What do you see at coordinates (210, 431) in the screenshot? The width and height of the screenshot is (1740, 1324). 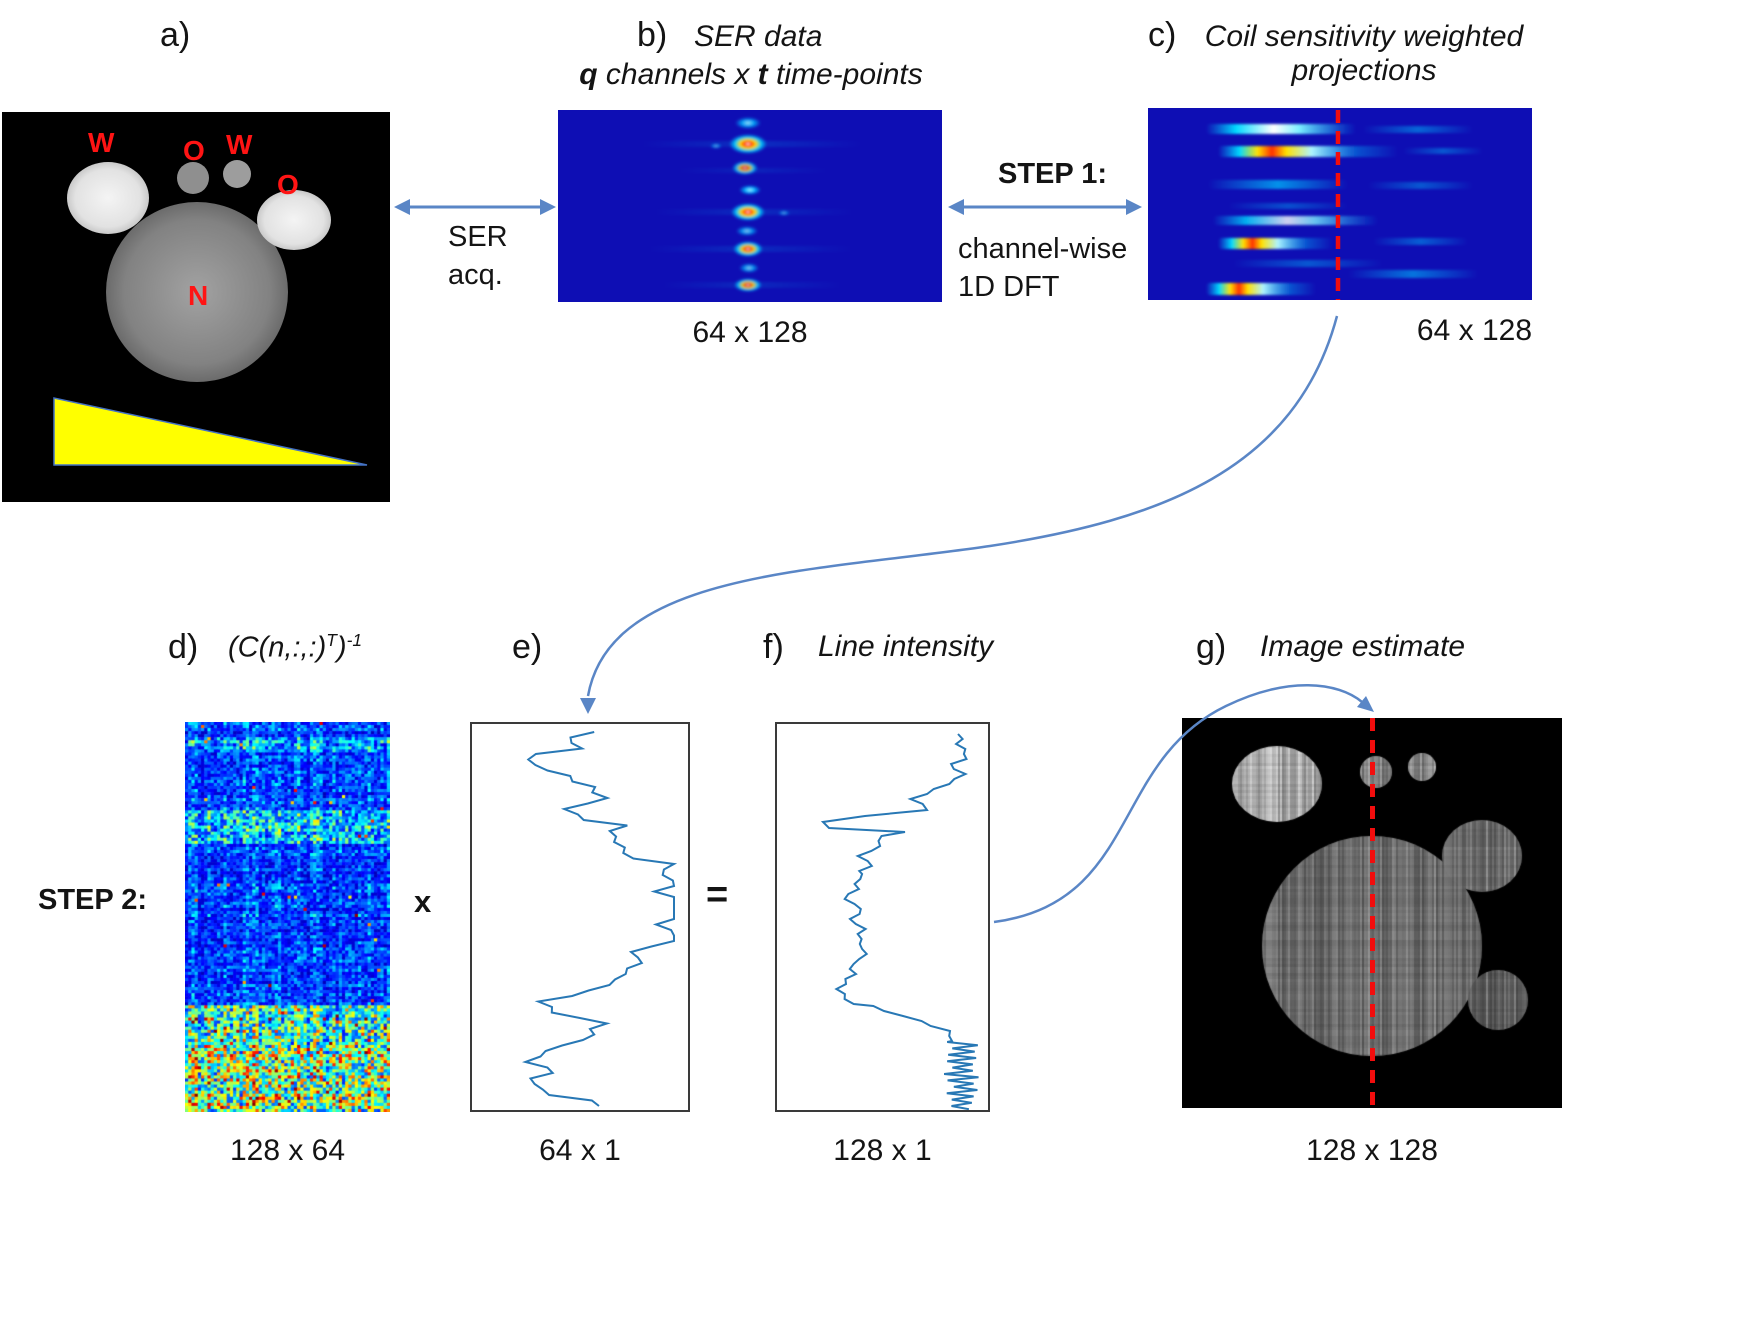 I see `phantom-yellow-wedge` at bounding box center [210, 431].